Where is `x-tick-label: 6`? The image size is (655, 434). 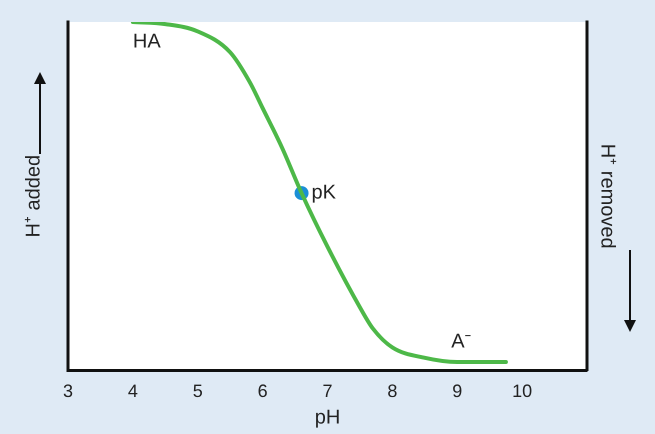
x-tick-label: 6 is located at coordinates (263, 391).